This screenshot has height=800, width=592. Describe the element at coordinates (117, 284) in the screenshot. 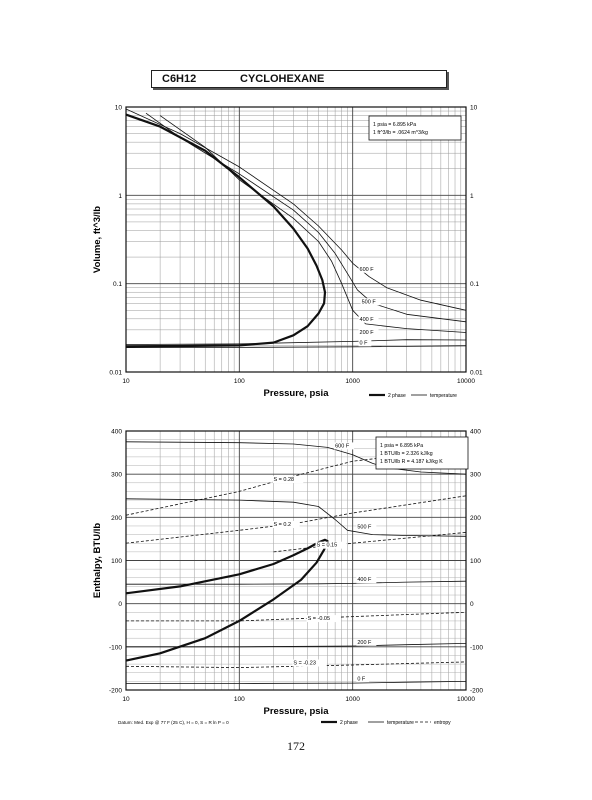

I see `y-tick-label-left: 0.1` at that location.